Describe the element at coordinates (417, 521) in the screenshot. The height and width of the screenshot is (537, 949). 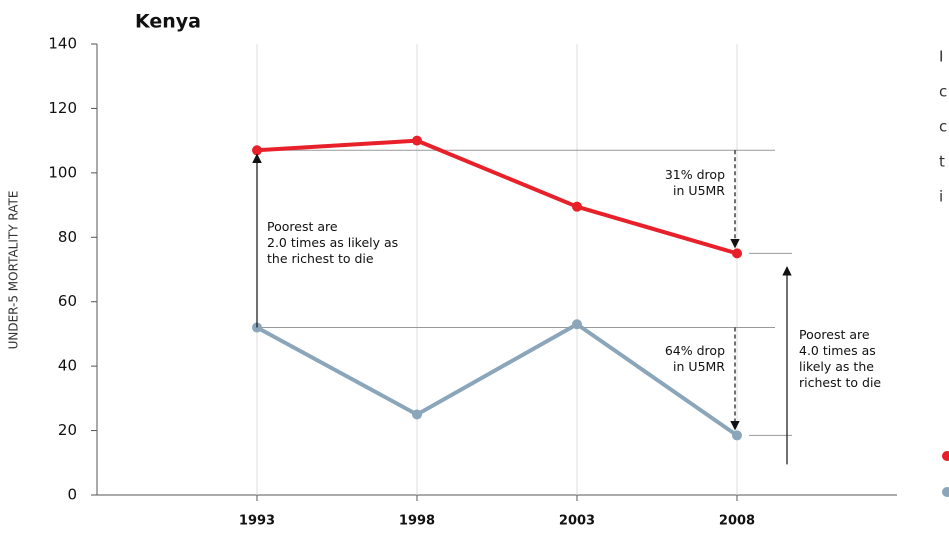
I see `x-tick-label: 1998` at that location.